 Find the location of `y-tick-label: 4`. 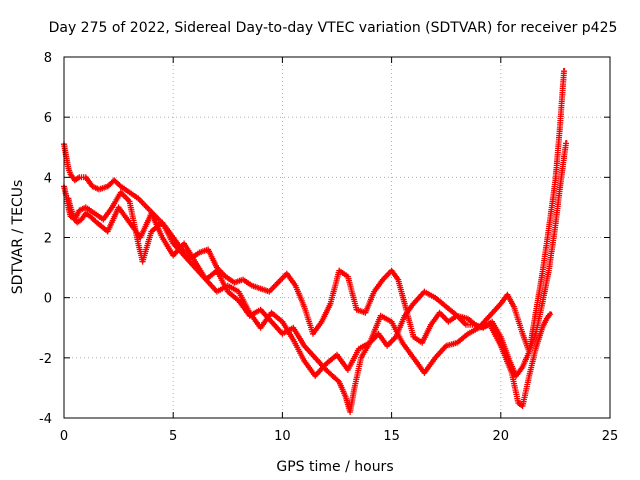

y-tick-label: 4 is located at coordinates (48, 178).